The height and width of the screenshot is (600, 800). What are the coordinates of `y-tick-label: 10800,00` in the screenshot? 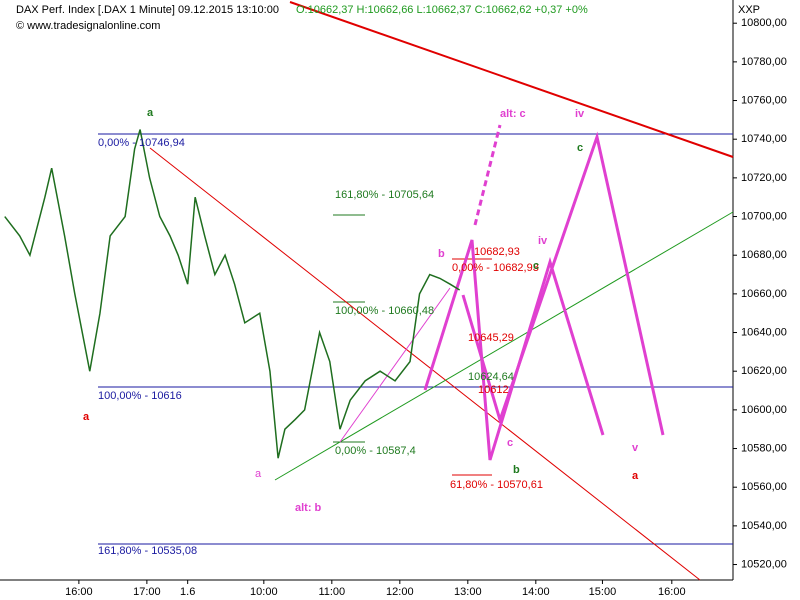 It's located at (764, 23).